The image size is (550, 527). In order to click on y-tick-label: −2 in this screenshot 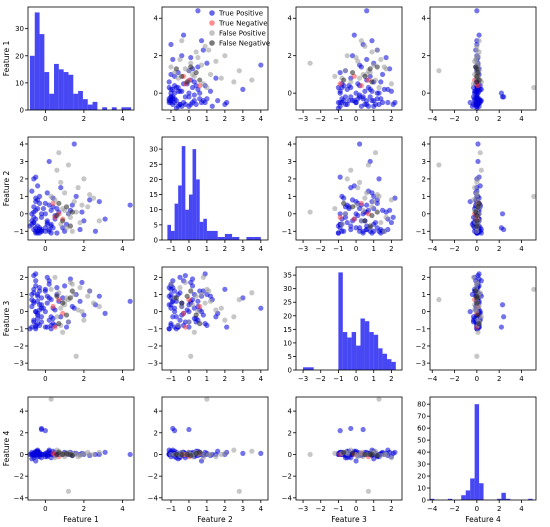, I will do `click(153, 477)`.